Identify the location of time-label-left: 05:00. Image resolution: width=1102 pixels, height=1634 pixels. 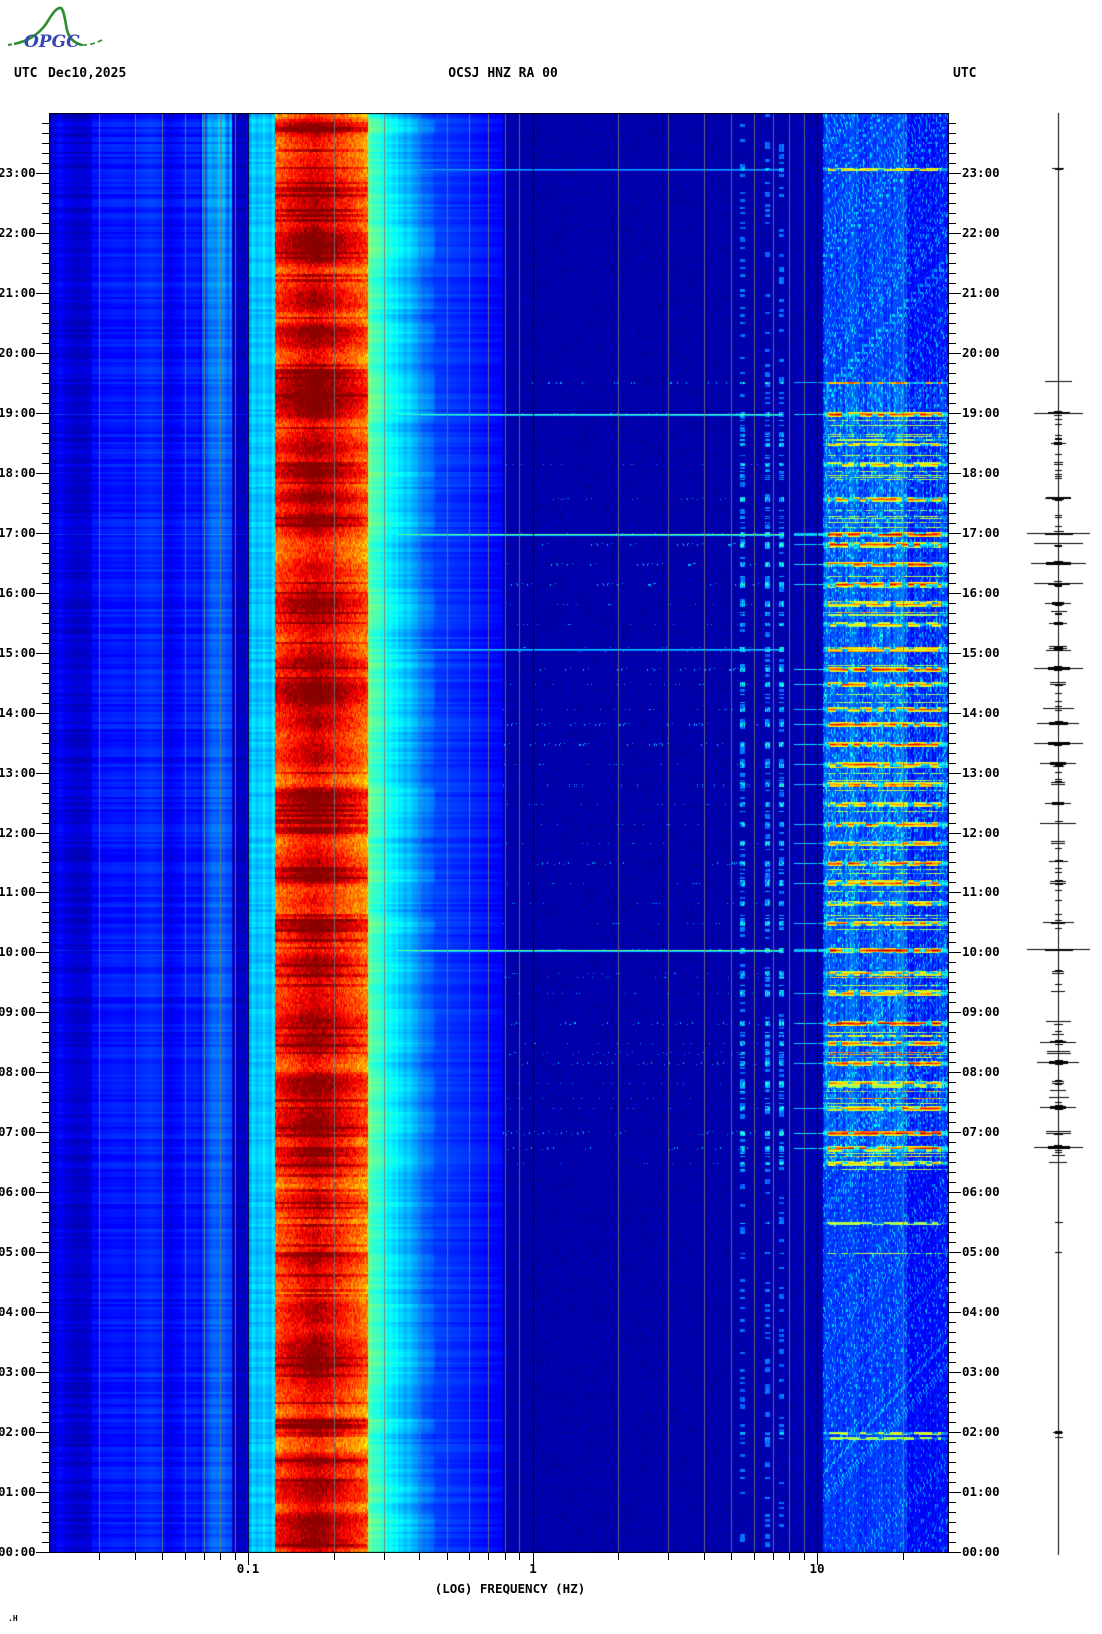
(18, 1251).